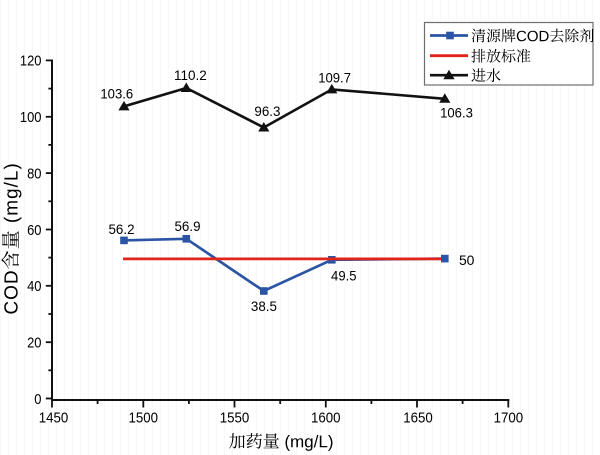 Image resolution: width=600 pixels, height=455 pixels. Describe the element at coordinates (34, 286) in the screenshot. I see `svg-text: 40` at that location.